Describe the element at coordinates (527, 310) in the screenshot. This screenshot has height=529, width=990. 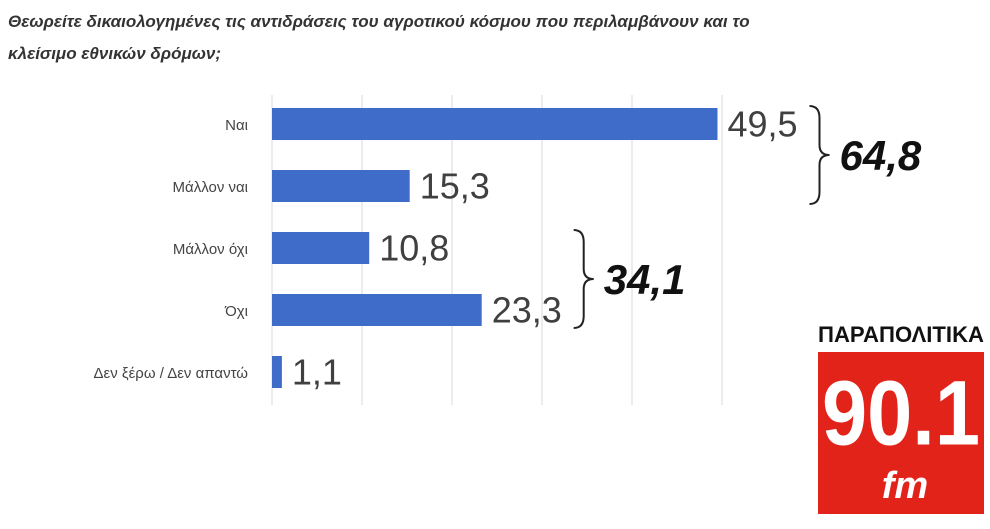
I see `value-label: 23,3` at that location.